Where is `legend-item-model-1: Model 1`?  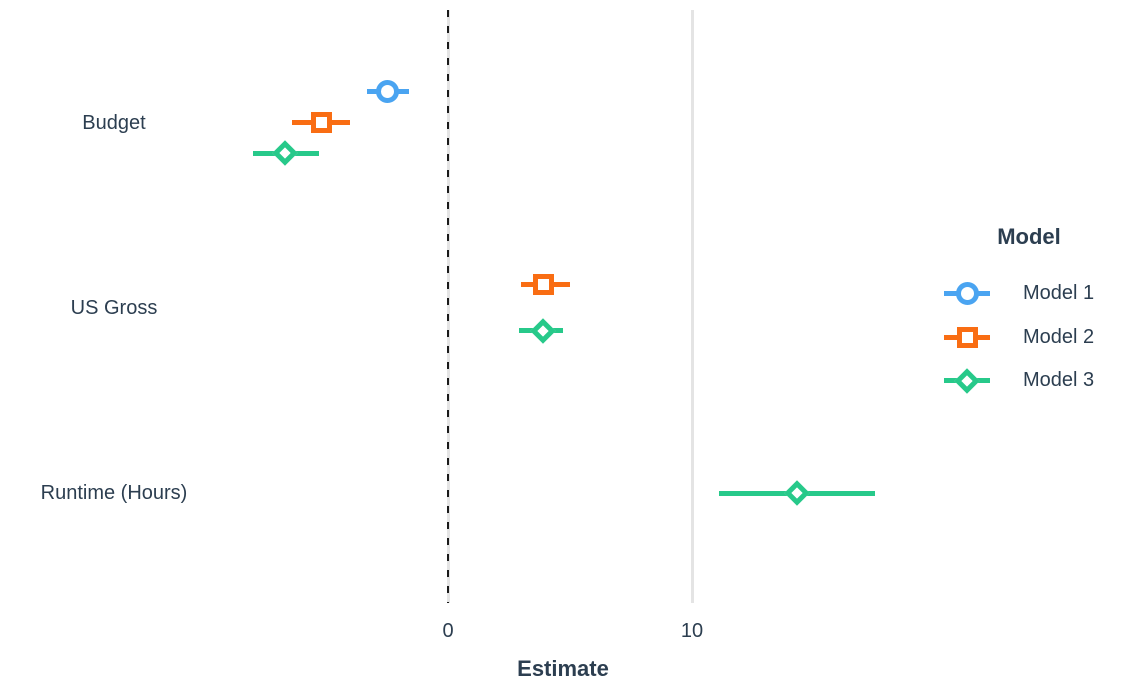
legend-item-model-1: Model 1 is located at coordinates (1029, 294).